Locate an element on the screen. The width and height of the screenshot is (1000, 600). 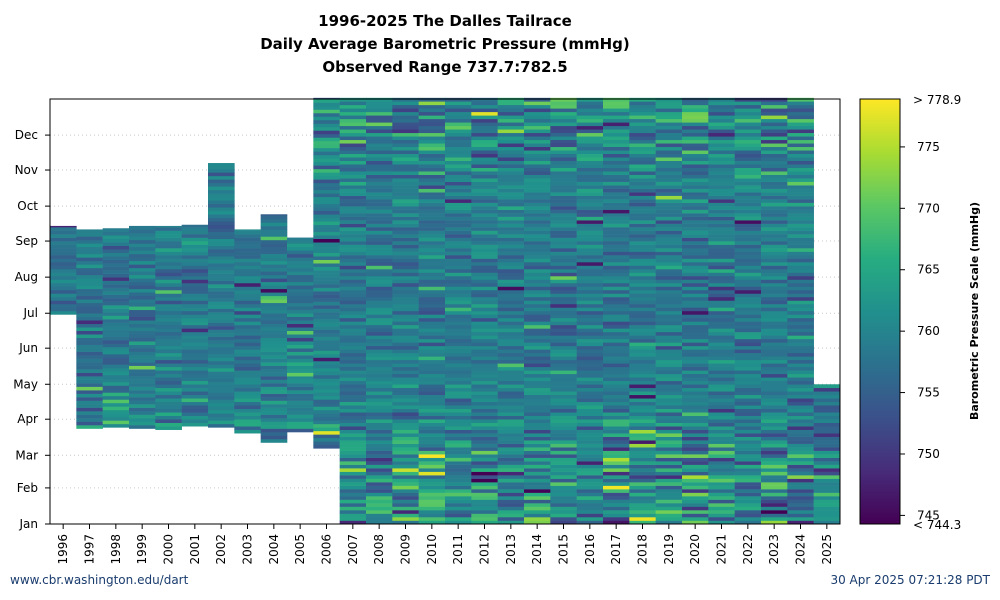
footer-source-link: www.cbr.washington.edu/dart is located at coordinates (99, 580).